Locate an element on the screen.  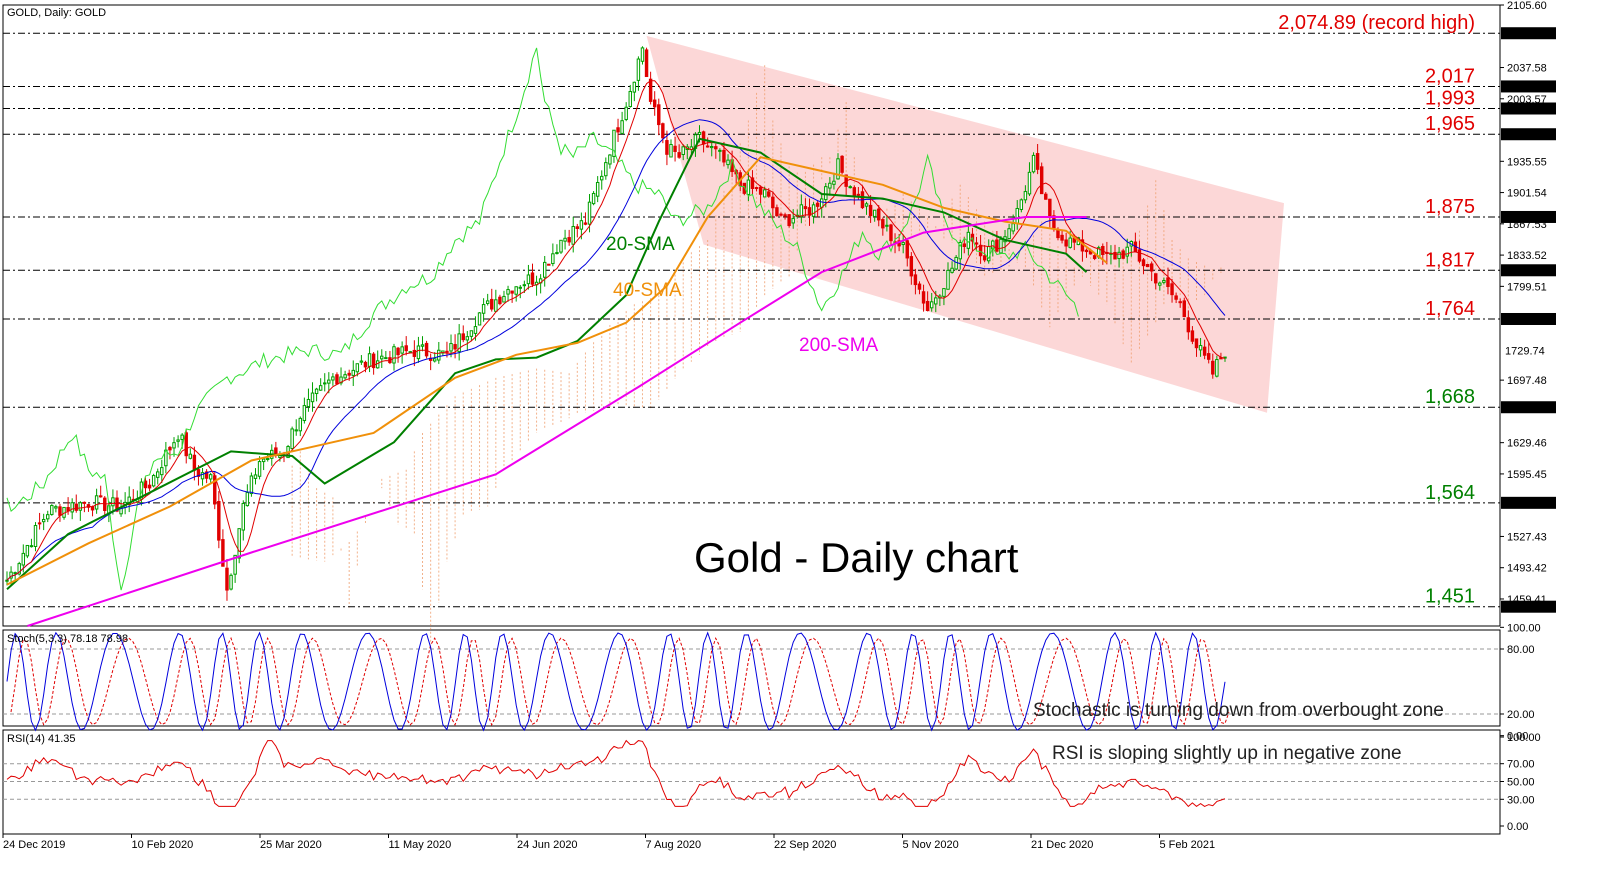
chart-labels: 20-SMA 40-SMA 200-SMA is located at coordinates (742, 295).